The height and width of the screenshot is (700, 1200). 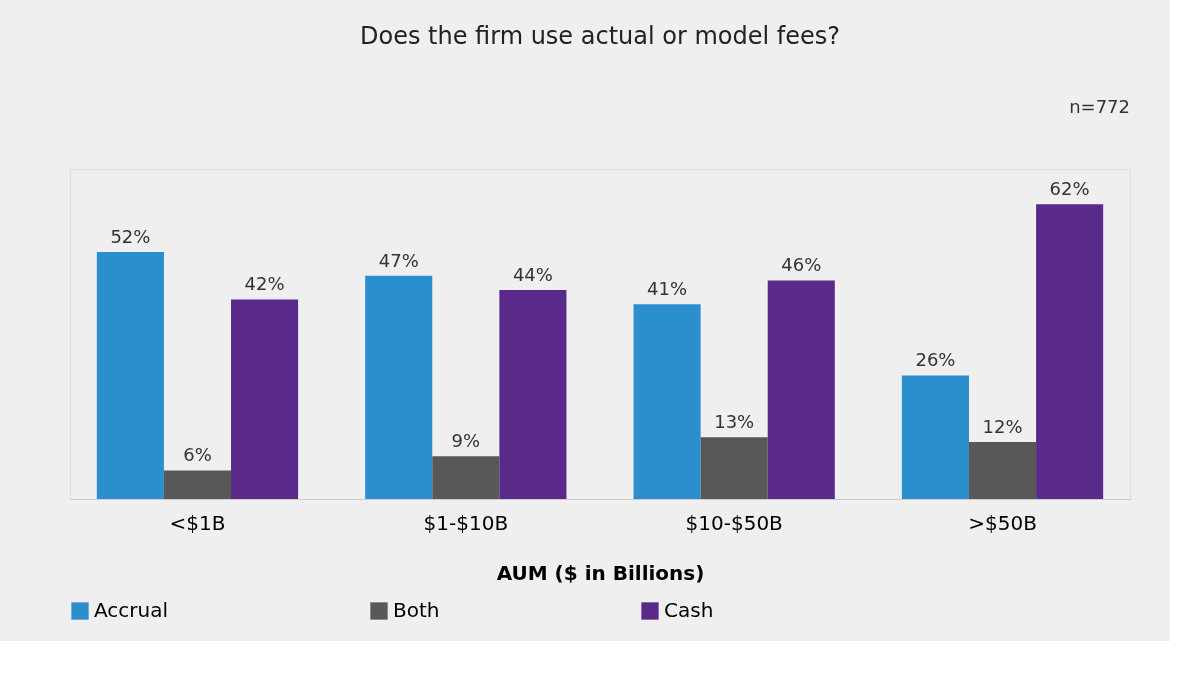 What do you see at coordinates (130, 236) in the screenshot?
I see `data-label: 52%` at bounding box center [130, 236].